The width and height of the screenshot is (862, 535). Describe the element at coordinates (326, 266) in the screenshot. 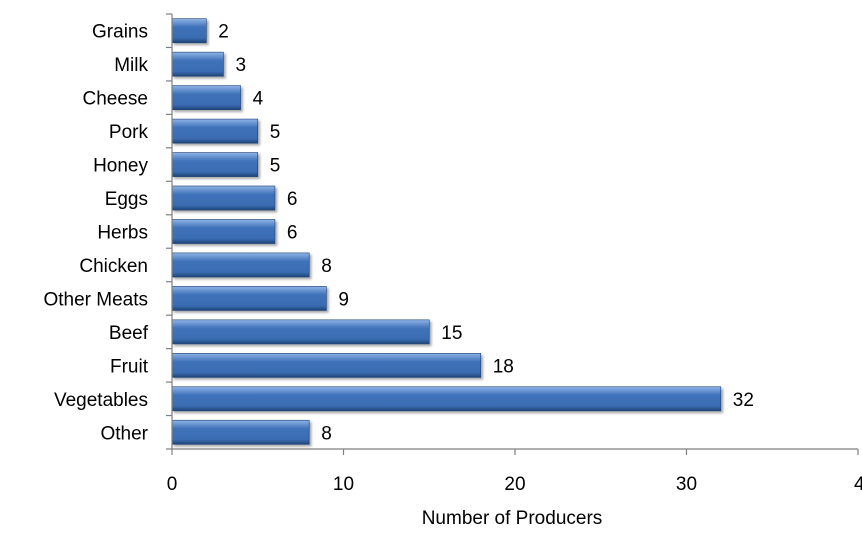

I see `data-label-chicken: 8` at that location.